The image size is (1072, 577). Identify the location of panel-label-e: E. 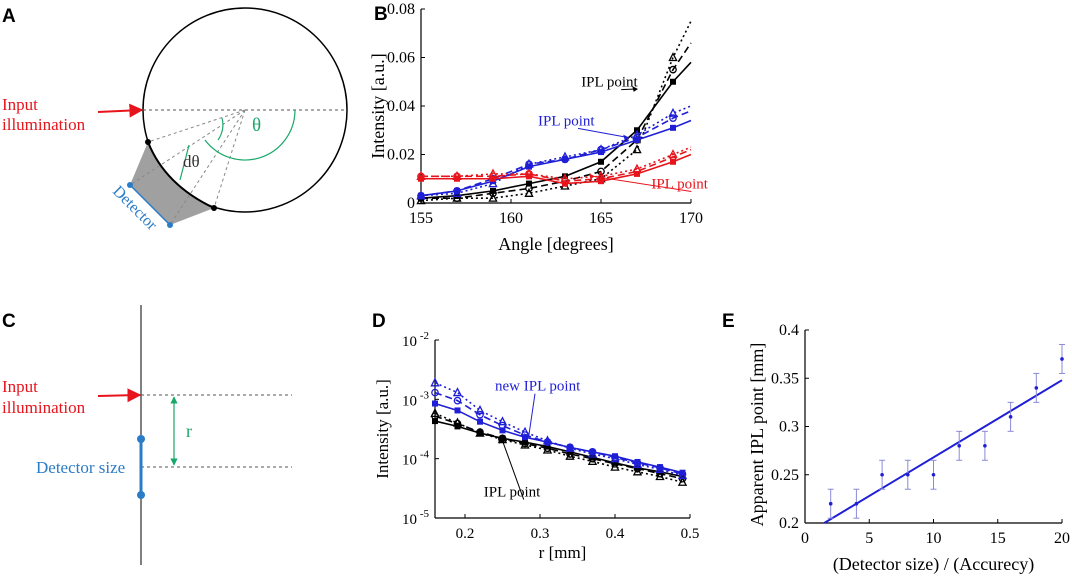
(728, 321).